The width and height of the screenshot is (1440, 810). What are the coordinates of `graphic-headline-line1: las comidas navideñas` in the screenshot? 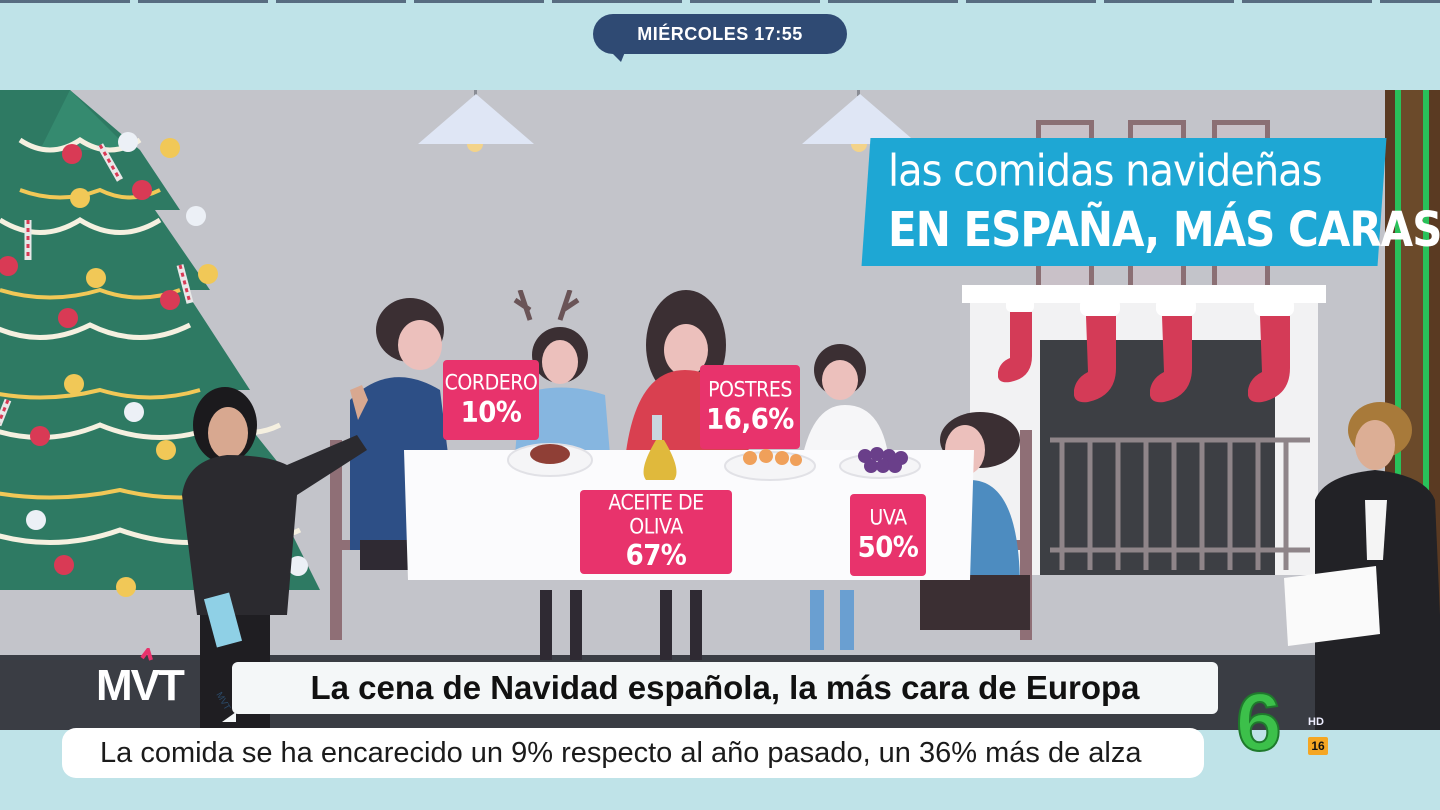 It's located at (1105, 171).